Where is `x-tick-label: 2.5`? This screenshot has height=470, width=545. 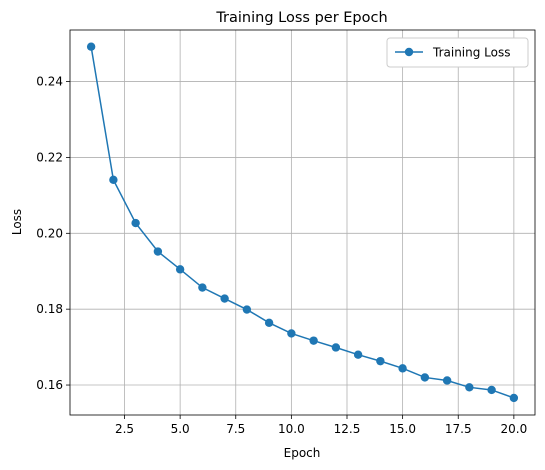
x-tick-label: 2.5 is located at coordinates (124, 429).